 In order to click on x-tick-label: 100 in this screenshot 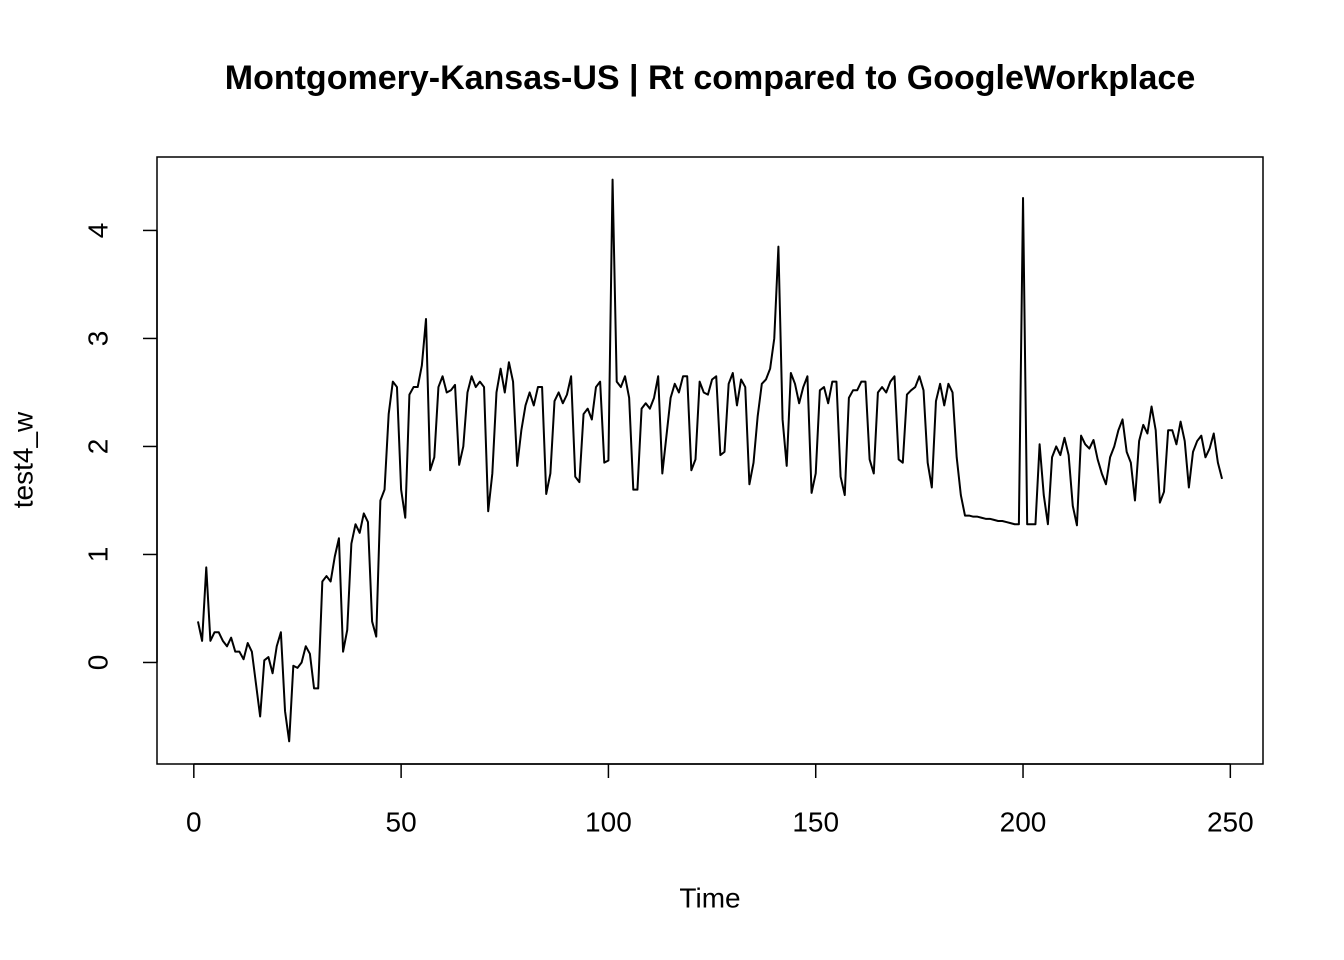, I will do `click(608, 821)`.